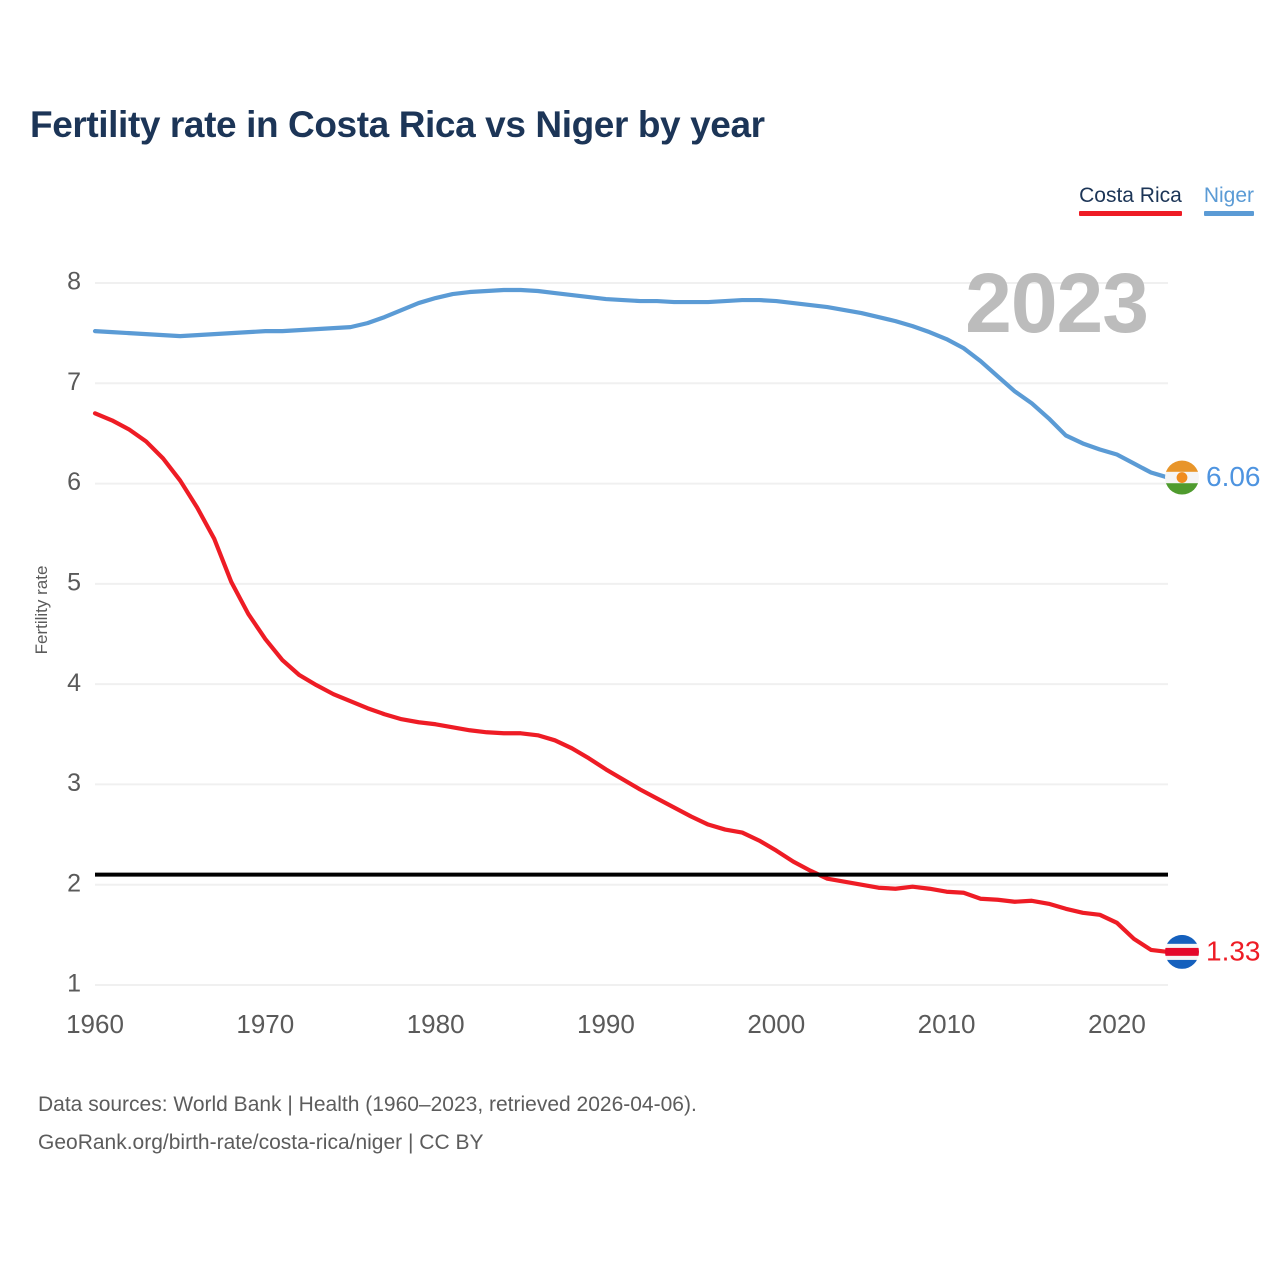  I want to click on chart-legend: Costa Rica Niger, so click(1166, 199).